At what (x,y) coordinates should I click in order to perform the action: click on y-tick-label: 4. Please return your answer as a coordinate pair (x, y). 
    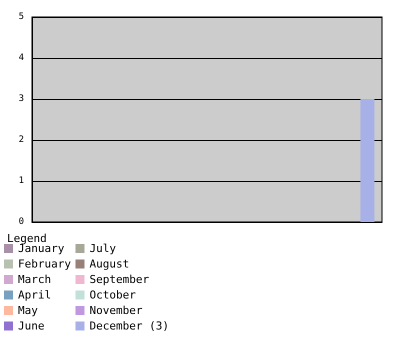
    Looking at the image, I should click on (21, 58).